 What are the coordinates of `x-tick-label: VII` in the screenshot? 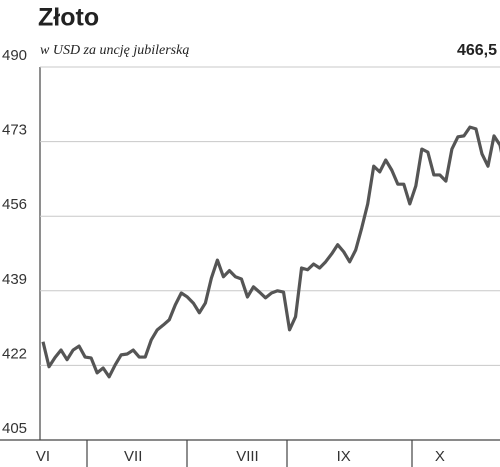 It's located at (133, 456).